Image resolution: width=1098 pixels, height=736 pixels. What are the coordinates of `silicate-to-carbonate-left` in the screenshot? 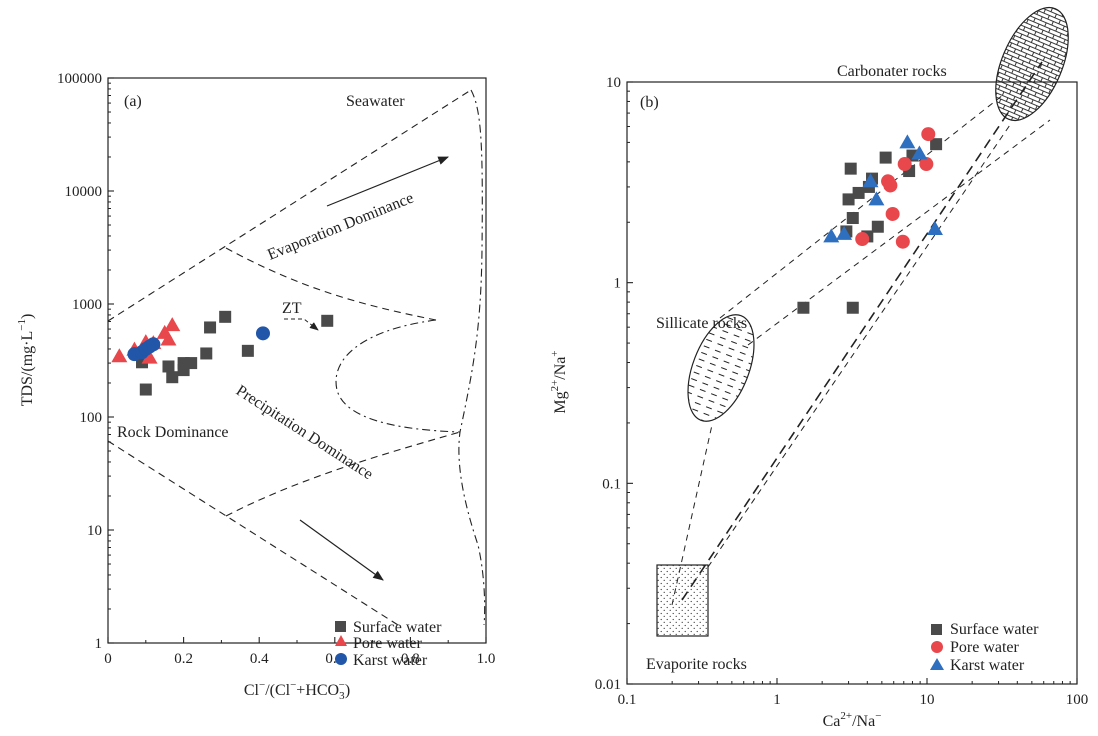 It's located at (861, 206).